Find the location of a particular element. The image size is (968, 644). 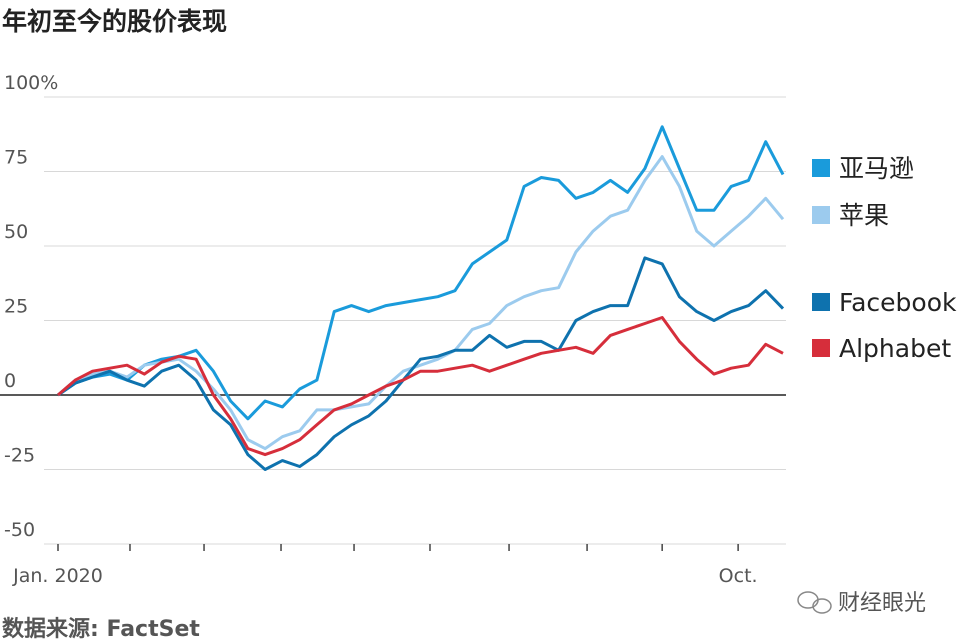

legend-label: 亚马逊 is located at coordinates (876, 168).